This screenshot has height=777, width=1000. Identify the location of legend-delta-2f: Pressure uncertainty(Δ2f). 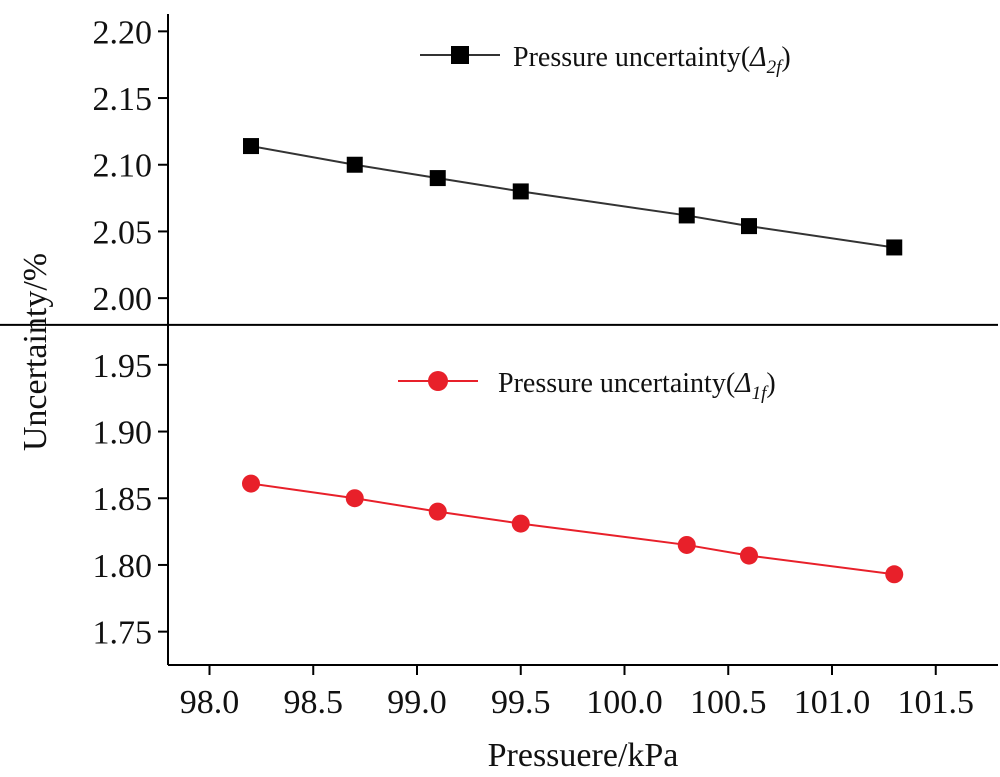
(605, 60).